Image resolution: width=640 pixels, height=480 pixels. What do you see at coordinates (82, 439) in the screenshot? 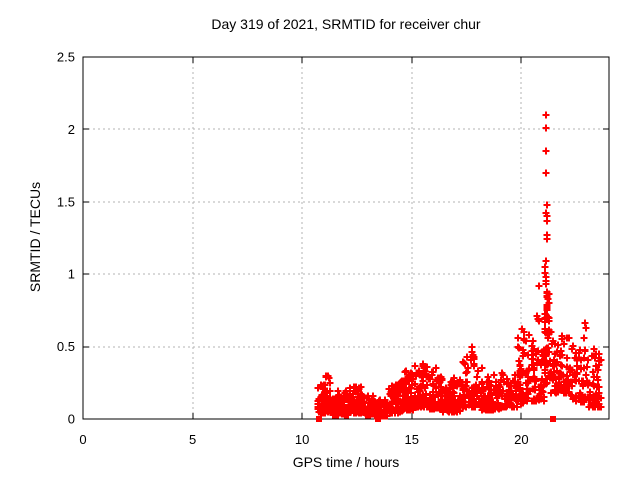
I see `x-tick-label: 0` at bounding box center [82, 439].